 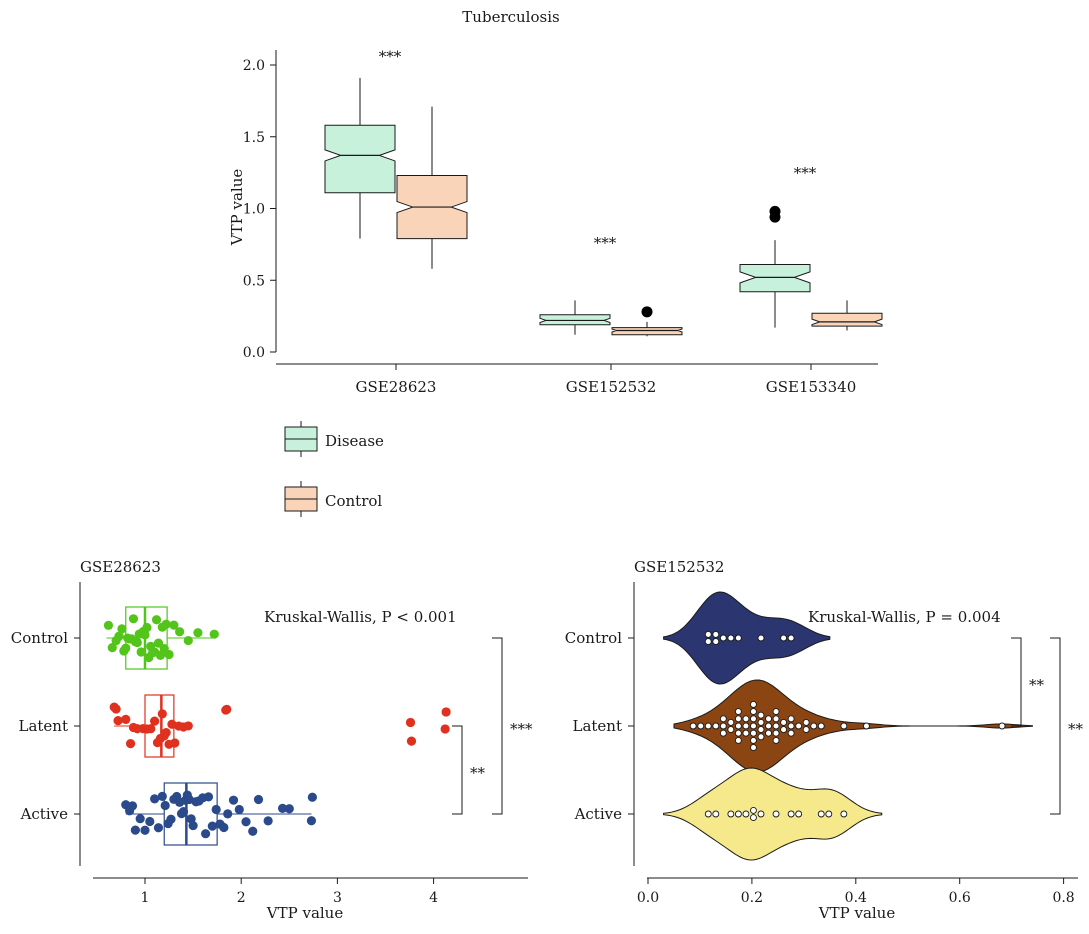 I want to click on bl-comparisons: *****, so click(x=492, y=726).